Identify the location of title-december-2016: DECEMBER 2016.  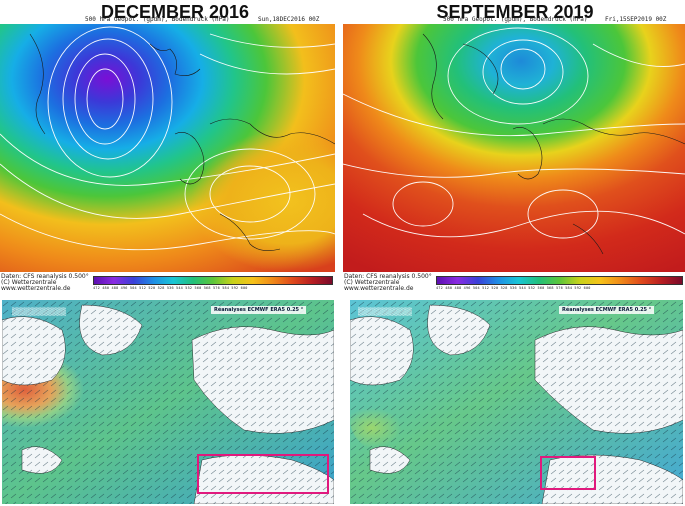
(175, 12).